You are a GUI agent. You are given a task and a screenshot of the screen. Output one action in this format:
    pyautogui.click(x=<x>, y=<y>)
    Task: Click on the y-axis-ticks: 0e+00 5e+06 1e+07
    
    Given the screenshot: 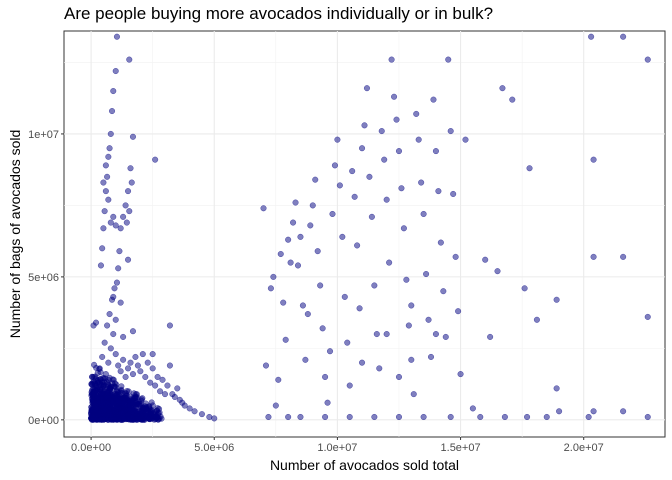 What is the action you would take?
    pyautogui.click(x=46, y=278)
    